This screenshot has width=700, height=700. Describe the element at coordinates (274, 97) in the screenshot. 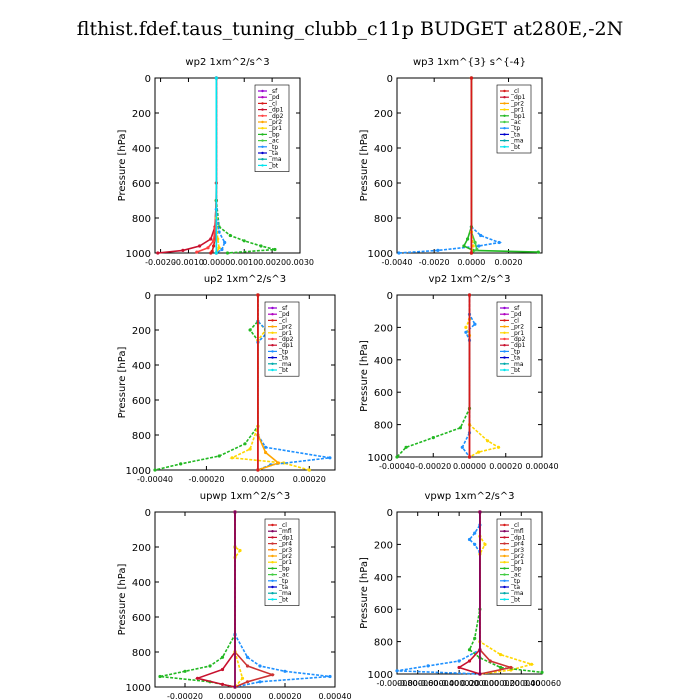

I see `legend-entry: _pd` at that location.